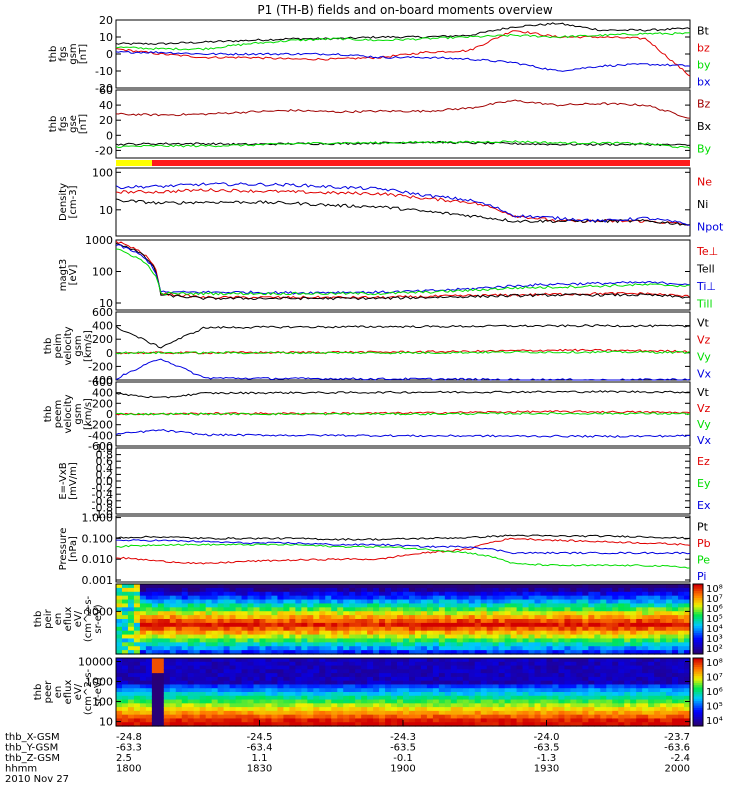 Image resolution: width=750 pixels, height=800 pixels. I want to click on y-tick-label: -0.6, so click(102, 501).